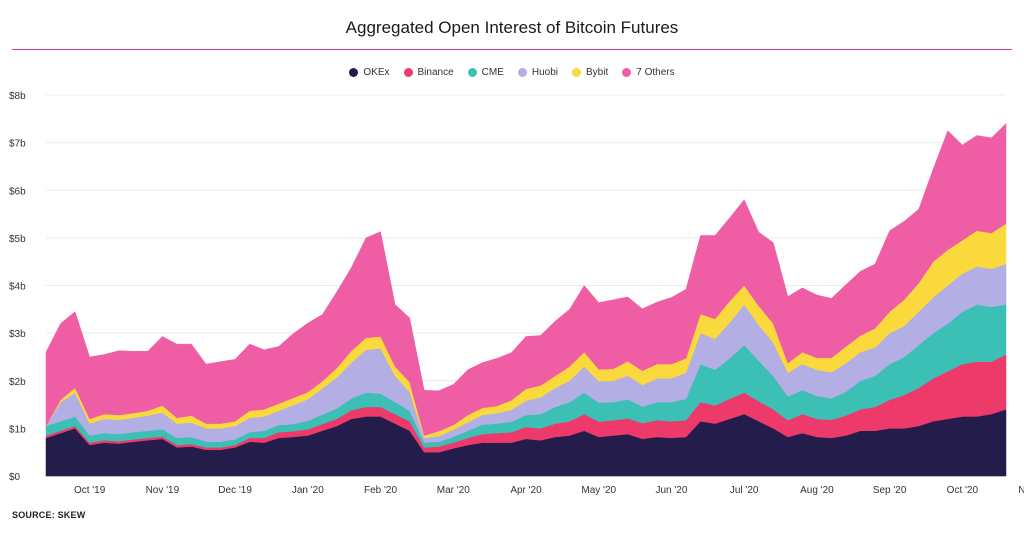 The height and width of the screenshot is (538, 1024). I want to click on x-tick-label: Apr '20, so click(526, 490).